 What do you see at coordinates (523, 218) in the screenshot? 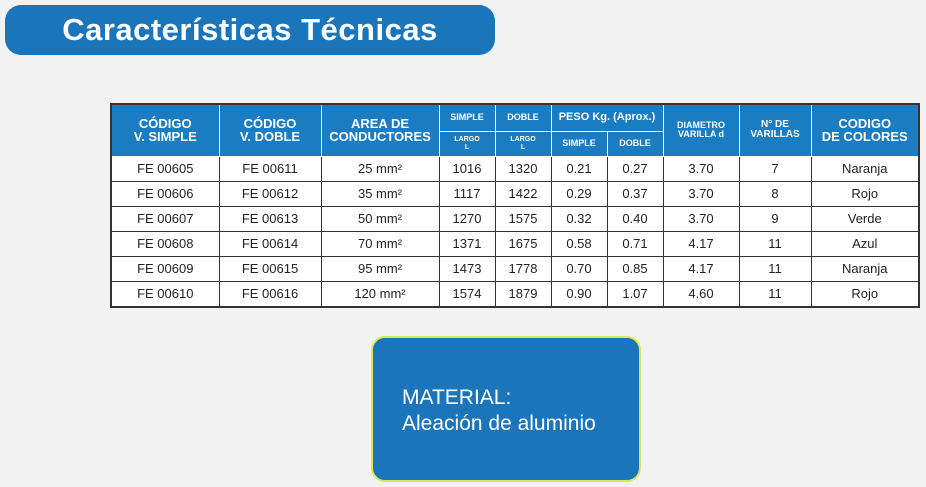
I see `table-cell: 1575` at bounding box center [523, 218].